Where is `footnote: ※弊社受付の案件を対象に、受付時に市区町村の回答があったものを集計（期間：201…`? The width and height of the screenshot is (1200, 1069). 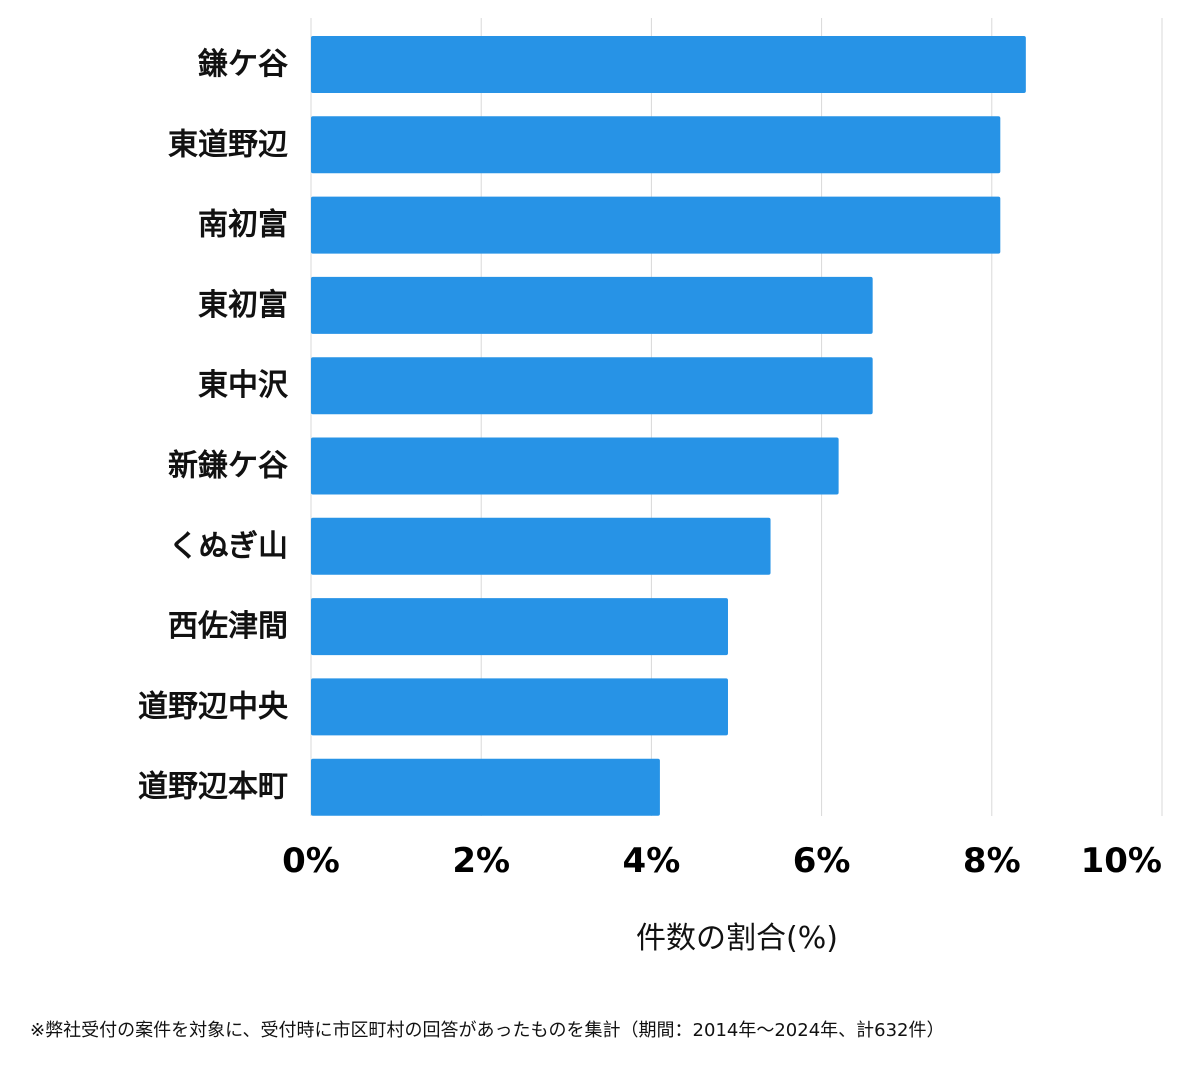
footnote: ※弊社受付の案件を対象に、受付時に市区町村の回答があったものを集計（期間：201… is located at coordinates (487, 1030).